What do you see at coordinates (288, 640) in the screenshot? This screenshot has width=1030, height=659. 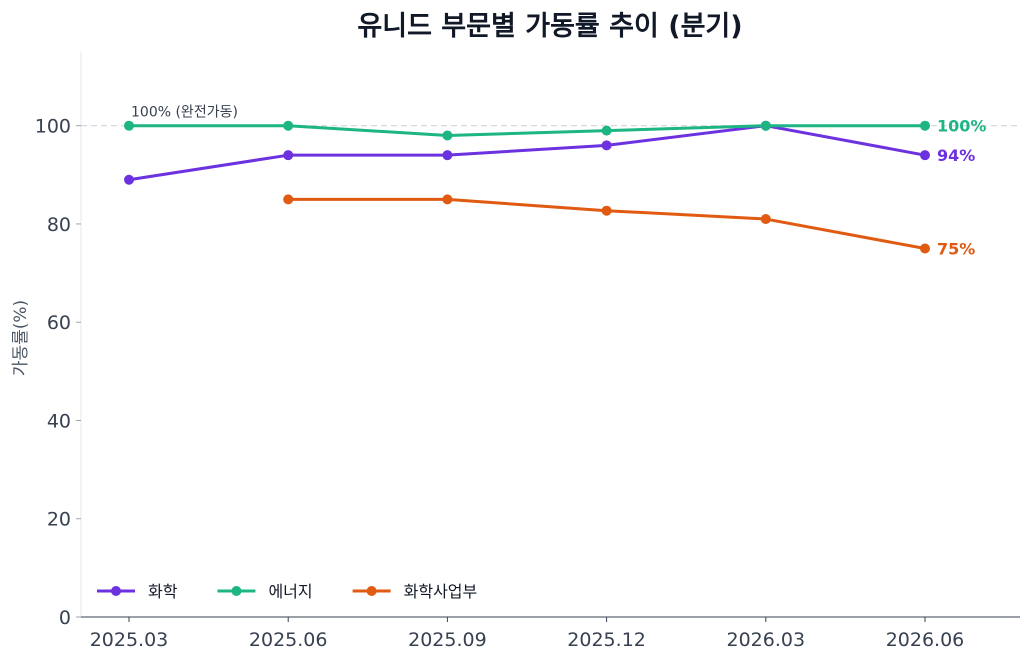 I see `x-tick-label: 2025.06` at bounding box center [288, 640].